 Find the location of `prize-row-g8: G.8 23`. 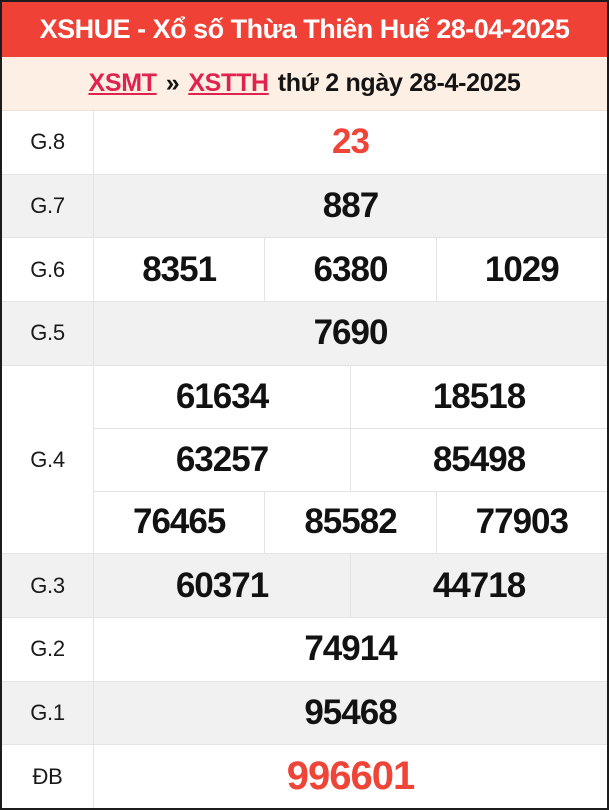

prize-row-g8: G.8 23 is located at coordinates (304, 142).